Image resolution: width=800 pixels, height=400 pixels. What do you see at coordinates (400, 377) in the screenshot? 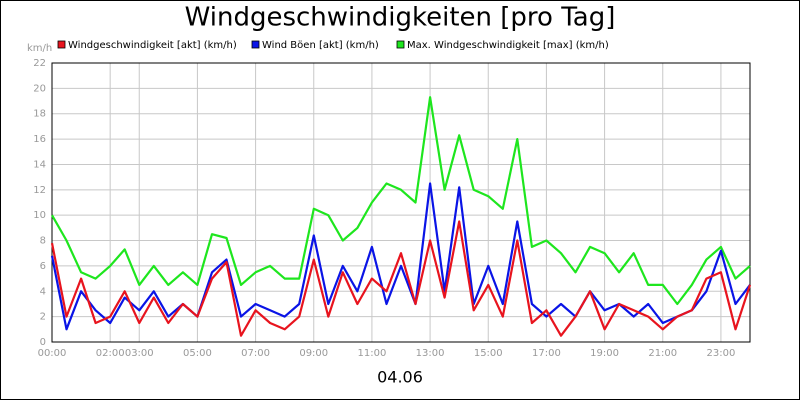
I see `x-axis-label: 04.06` at bounding box center [400, 377].